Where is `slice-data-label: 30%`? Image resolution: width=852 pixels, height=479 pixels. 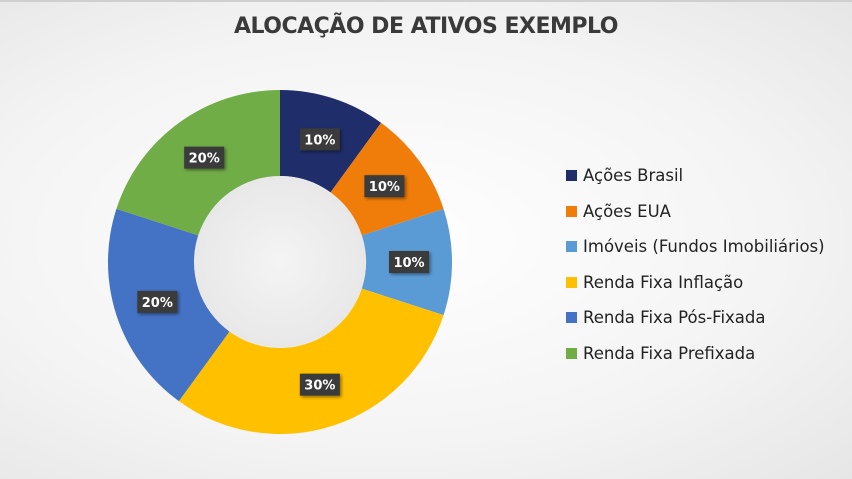
slice-data-label: 30% is located at coordinates (319, 384).